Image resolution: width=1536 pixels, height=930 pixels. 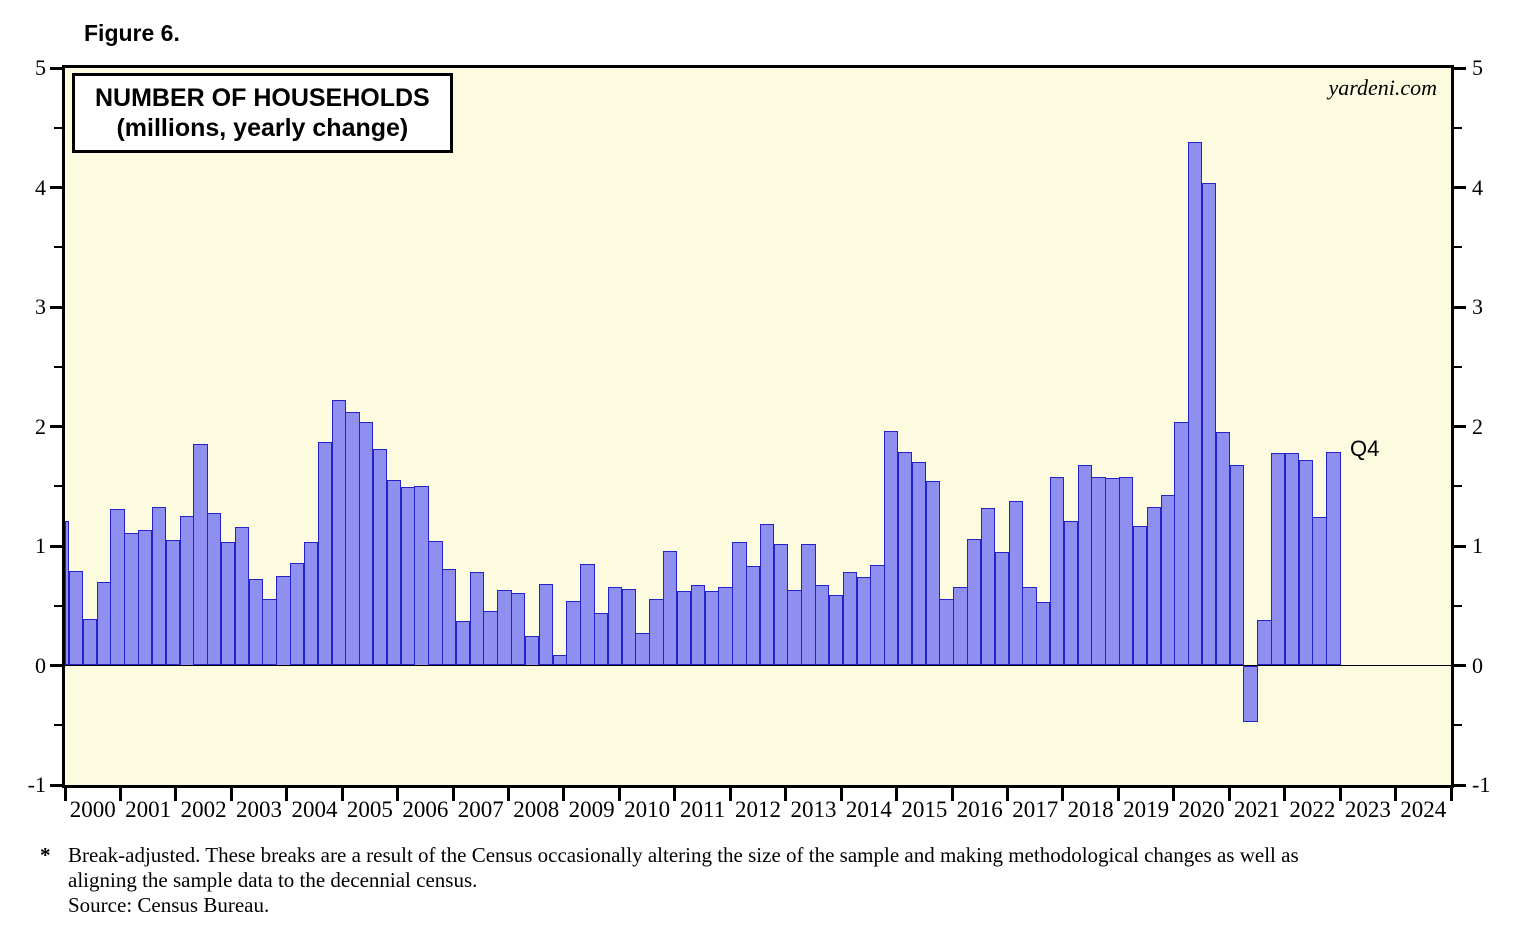 I want to click on zero-line, so click(x=758, y=665).